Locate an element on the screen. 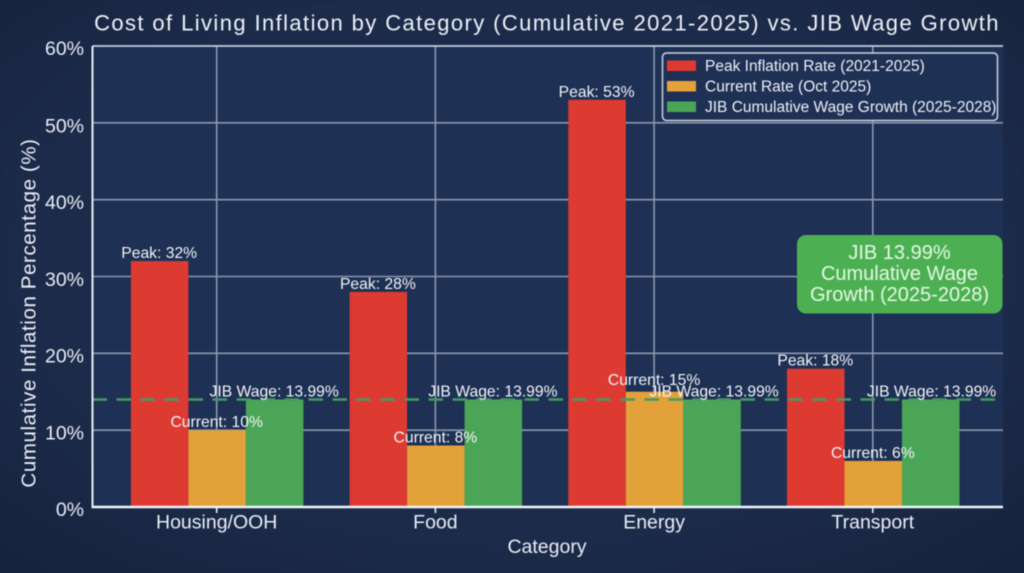 This screenshot has height=573, width=1024. svg-text:JIB Cumulative Wage Growth (20: JIB Cumulative Wage Growth (2025-2028) is located at coordinates (850, 107).